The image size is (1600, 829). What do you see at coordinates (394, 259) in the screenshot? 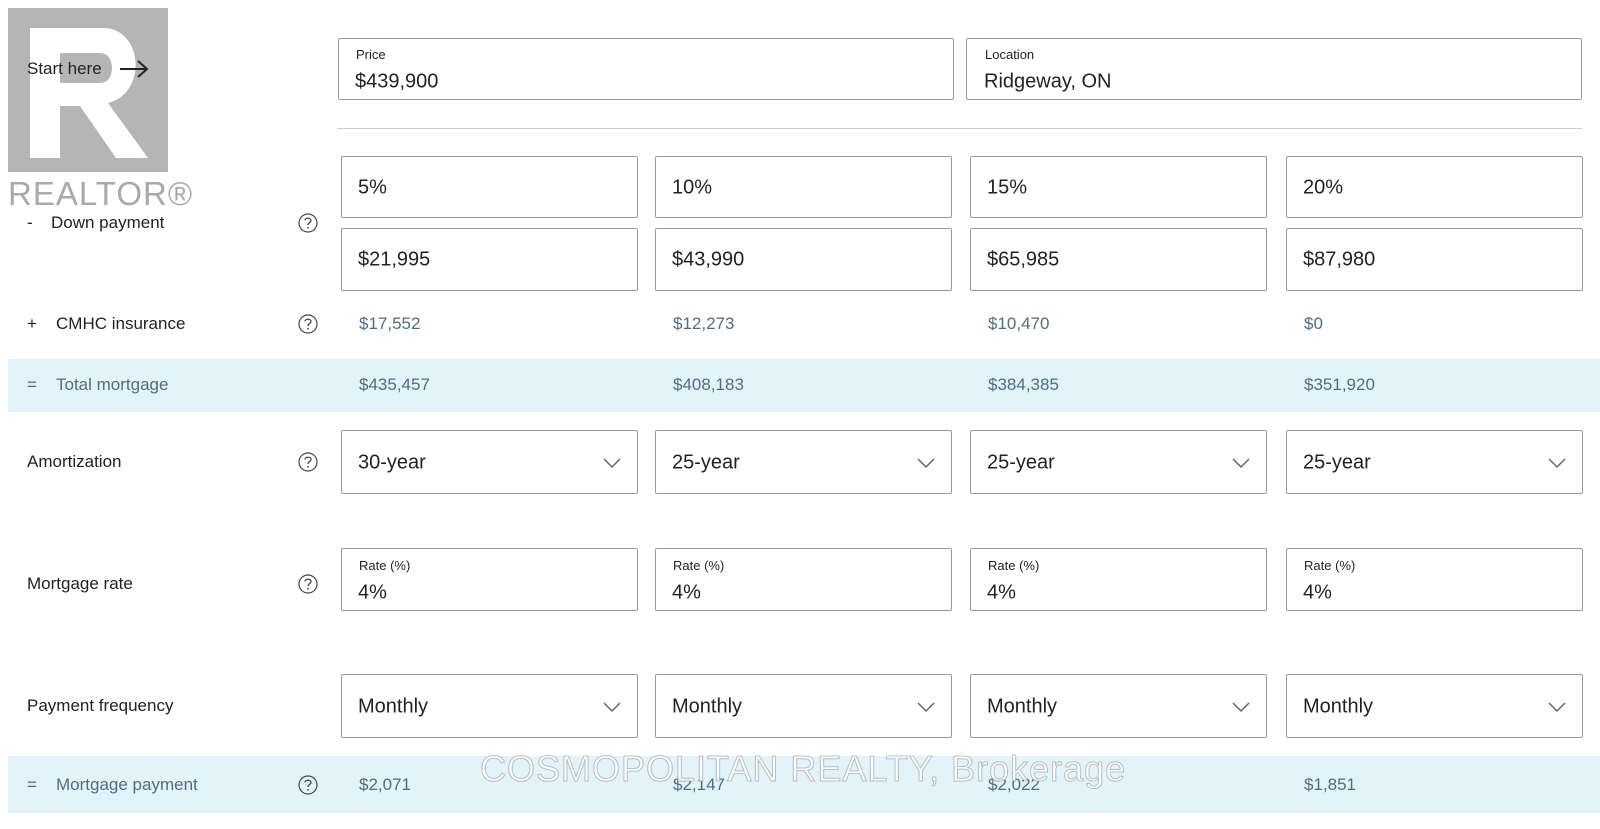
I see `down-amount: $21,995` at bounding box center [394, 259].